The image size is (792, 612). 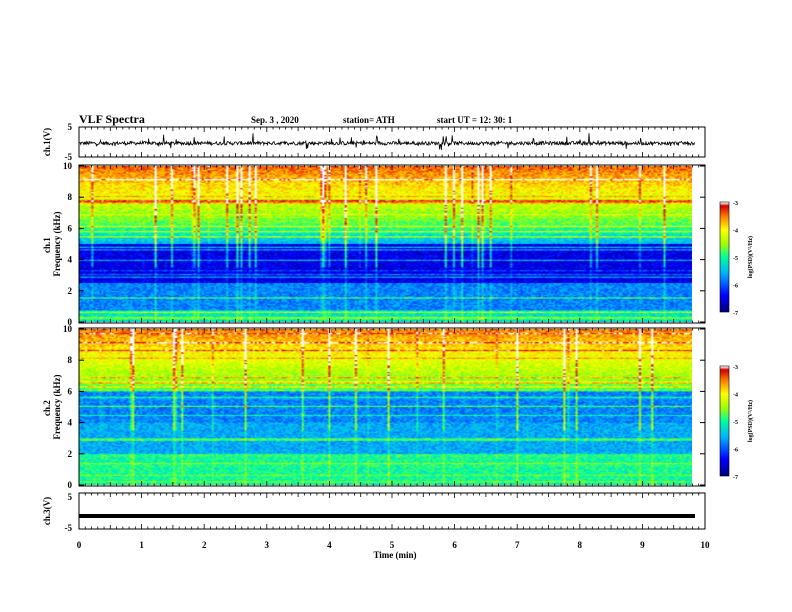 I want to click on ch2-colorbar-label: log(PSD)(V²/Hz), so click(x=750, y=421).